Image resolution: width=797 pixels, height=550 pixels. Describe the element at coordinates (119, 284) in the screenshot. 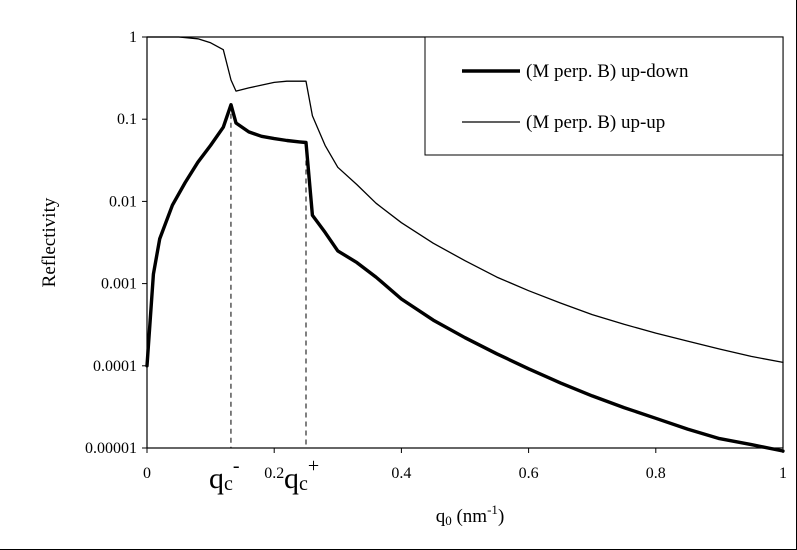

I see `y-tick-label: 0.001` at that location.